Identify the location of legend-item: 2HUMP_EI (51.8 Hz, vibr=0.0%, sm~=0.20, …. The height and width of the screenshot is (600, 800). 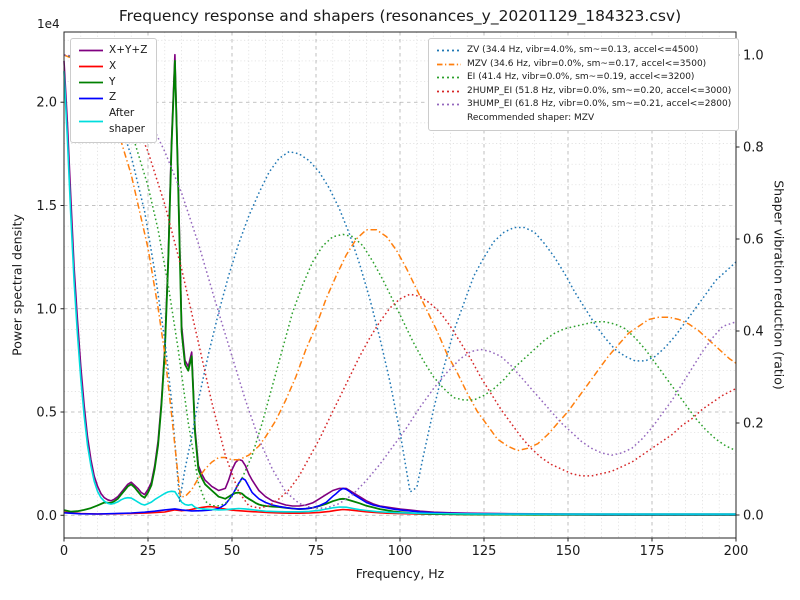
(583, 92).